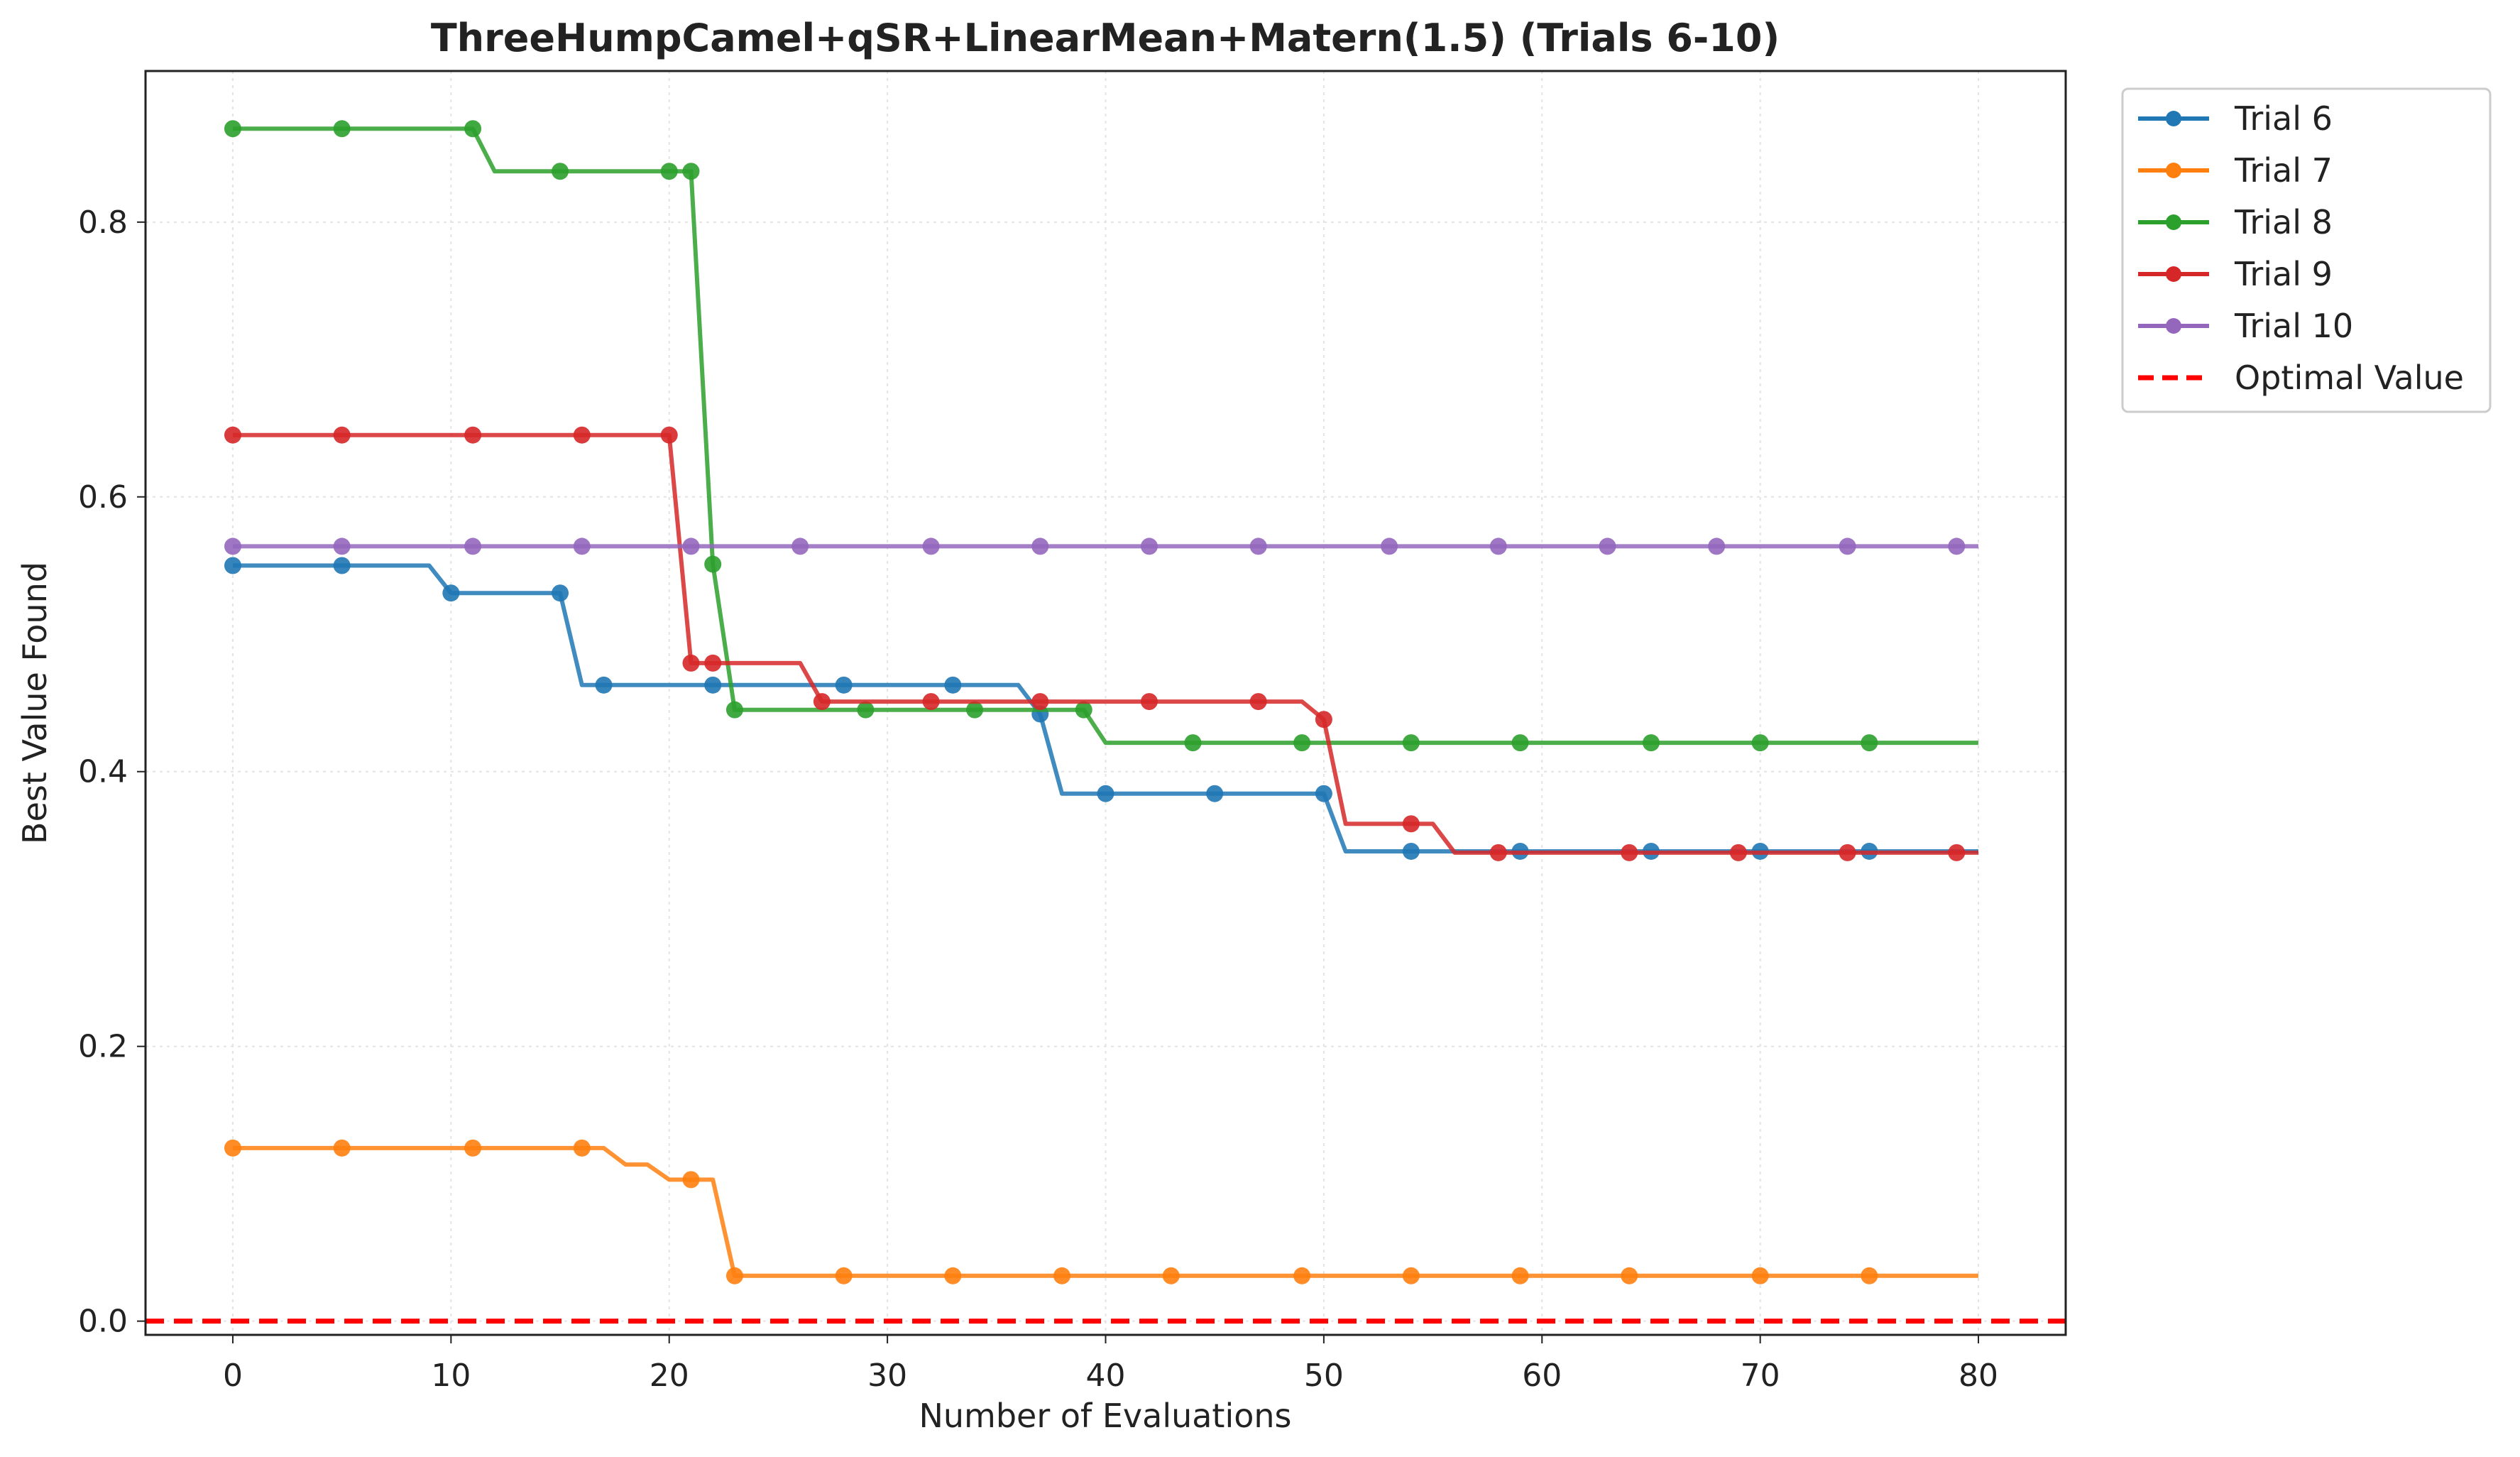 The height and width of the screenshot is (1457, 2520). Describe the element at coordinates (35, 703) in the screenshot. I see `y-axis-title: Best Value Found` at that location.